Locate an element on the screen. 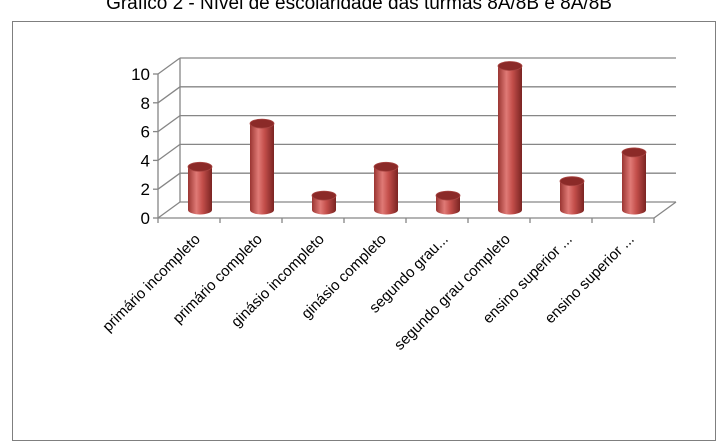 The width and height of the screenshot is (718, 441). x-tick-label: segundo grau completo is located at coordinates (452, 292).